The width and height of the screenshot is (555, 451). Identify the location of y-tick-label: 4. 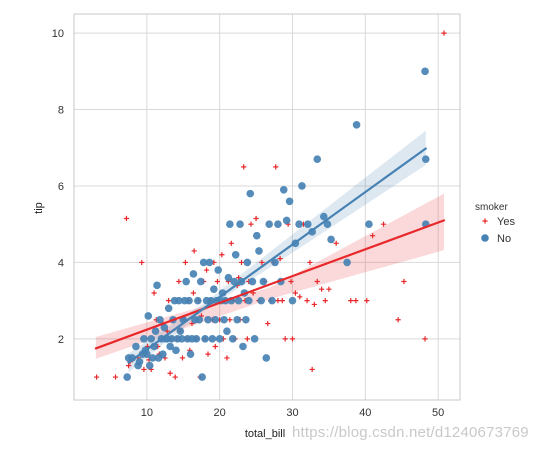
(61, 263).